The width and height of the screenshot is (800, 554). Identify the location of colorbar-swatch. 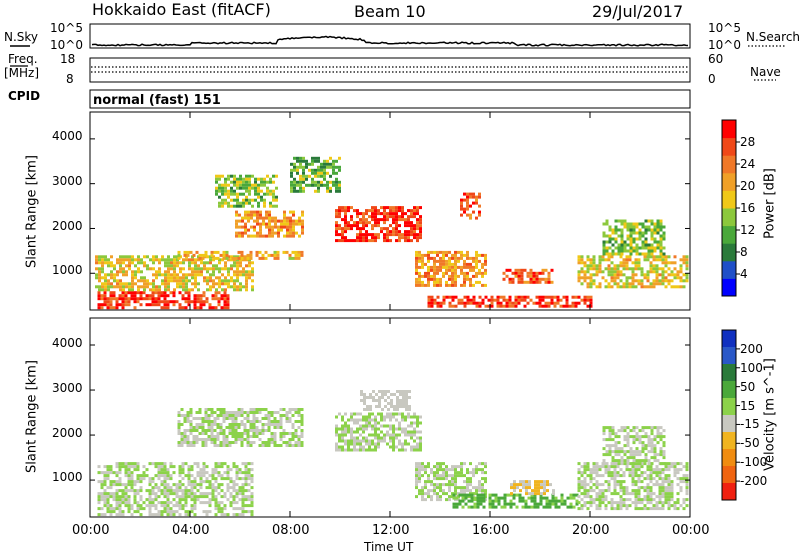
(729, 373).